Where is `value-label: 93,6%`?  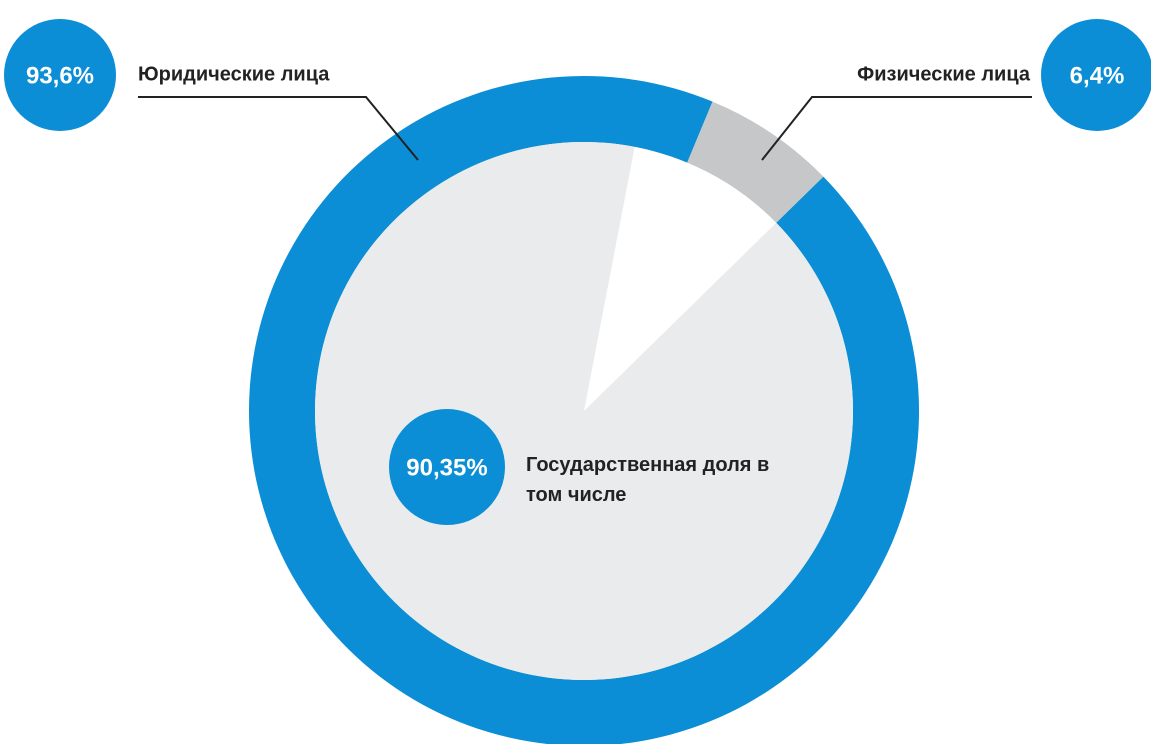 value-label: 93,6% is located at coordinates (60, 75).